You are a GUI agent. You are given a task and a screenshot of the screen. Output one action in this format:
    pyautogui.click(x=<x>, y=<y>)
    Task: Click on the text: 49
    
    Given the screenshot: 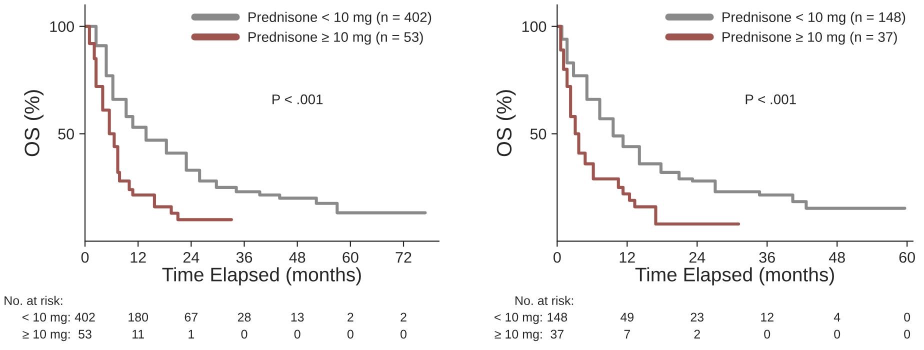 What is the action you would take?
    pyautogui.click(x=627, y=317)
    